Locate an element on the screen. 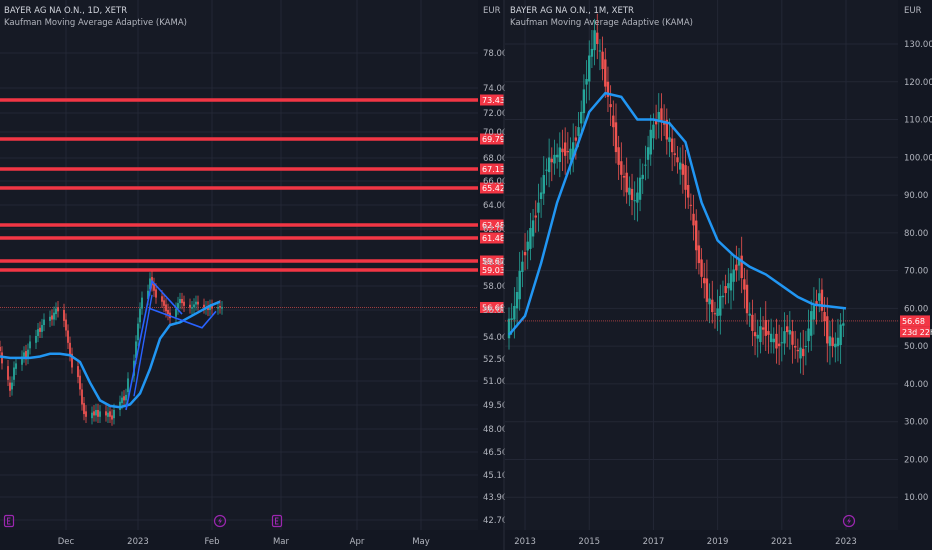 This screenshot has width=932, height=550. daily-price-tick: 49.50 is located at coordinates (495, 406).